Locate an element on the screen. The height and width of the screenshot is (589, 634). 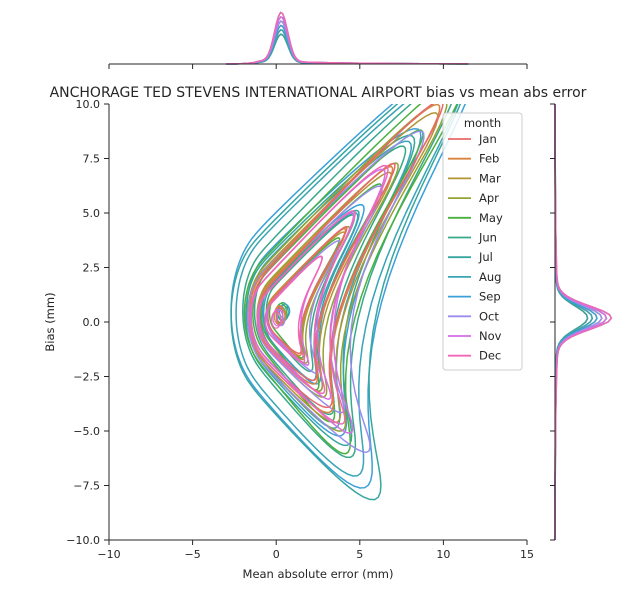
legend-label-mar: Mar is located at coordinates (490, 178).